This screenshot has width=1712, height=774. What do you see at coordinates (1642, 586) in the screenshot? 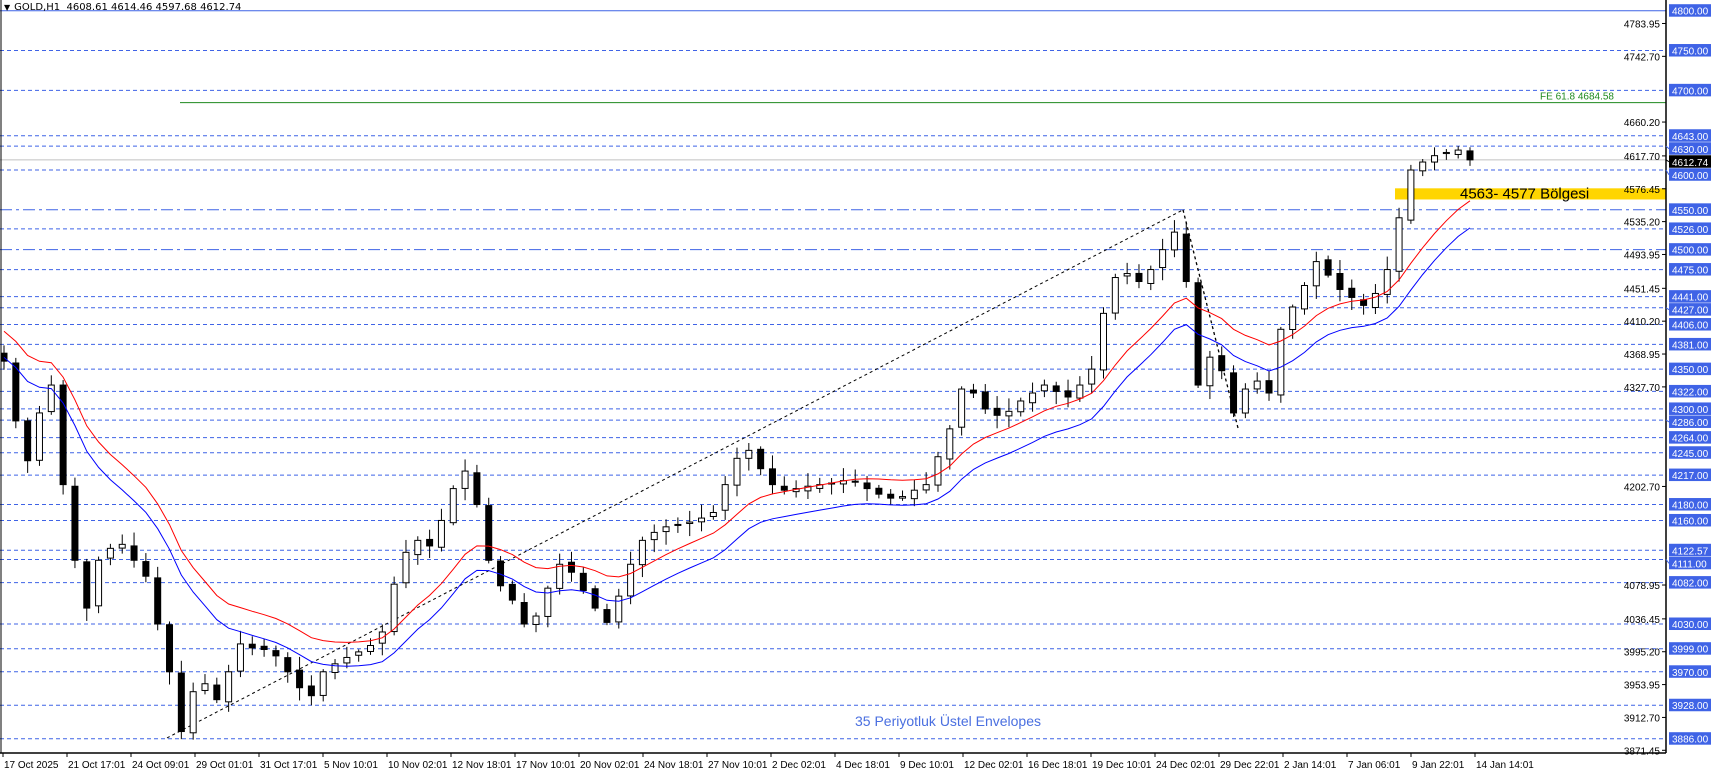
I see `y-tick-label: 4078.95` at bounding box center [1642, 586].